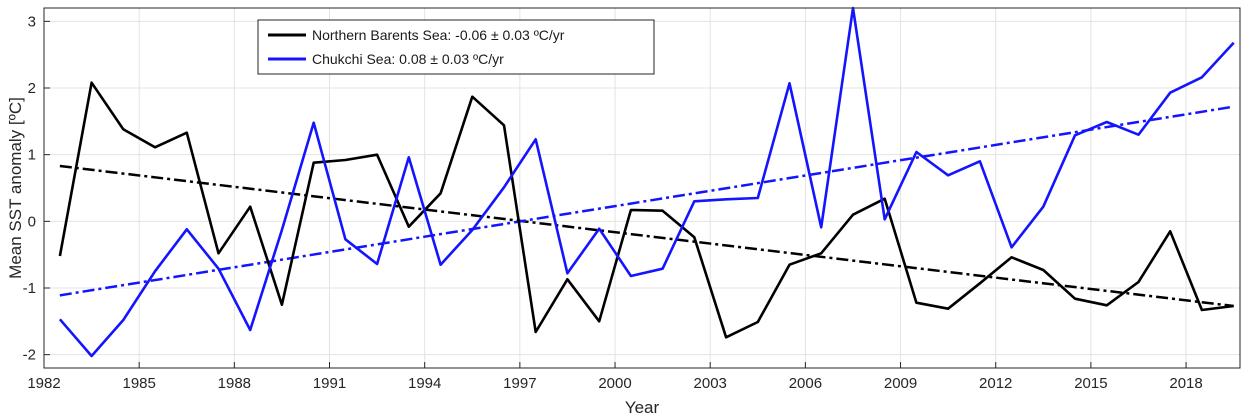  What do you see at coordinates (1090, 383) in the screenshot?
I see `x-tick-label: 2015` at bounding box center [1090, 383].